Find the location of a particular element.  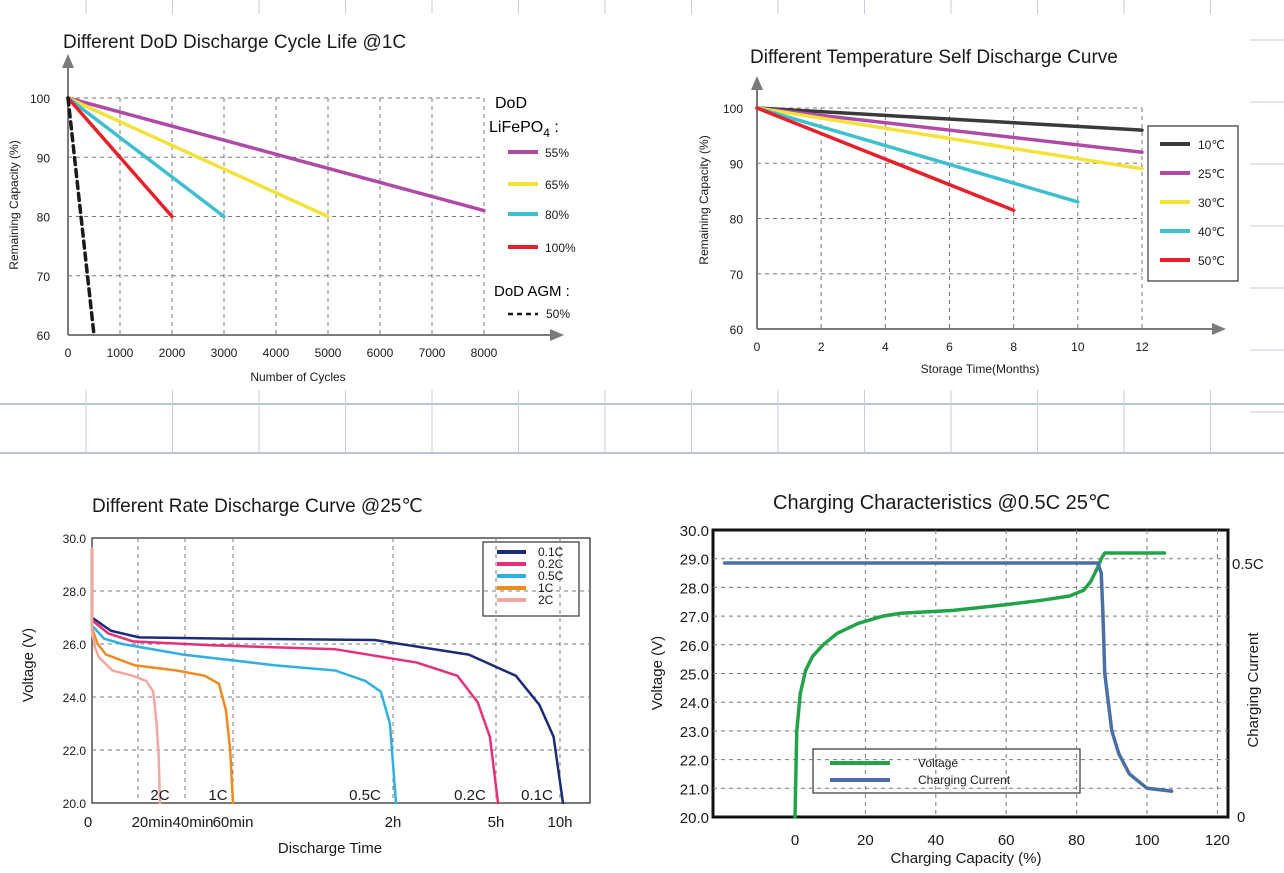

x-tick-label: 12 is located at coordinates (1142, 347).